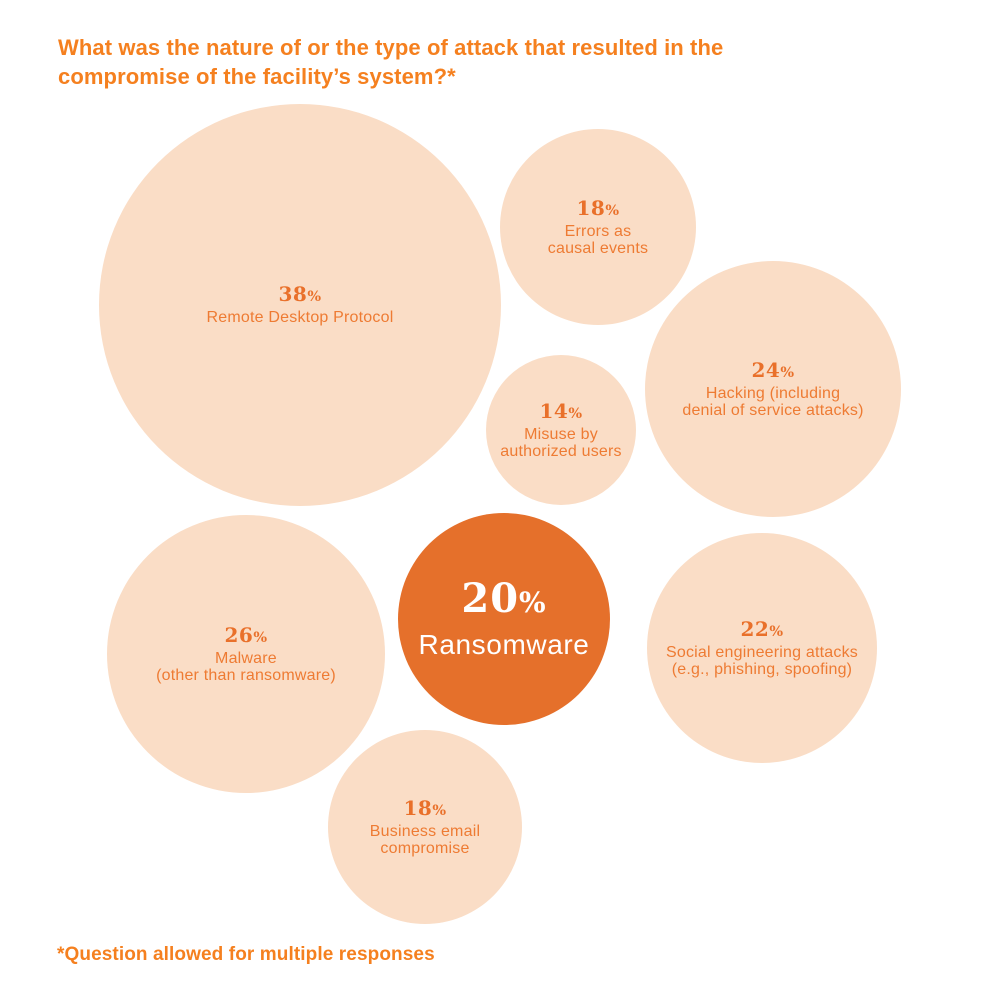 The image size is (1000, 1000). I want to click on bubble-value: 20%, so click(503, 601).